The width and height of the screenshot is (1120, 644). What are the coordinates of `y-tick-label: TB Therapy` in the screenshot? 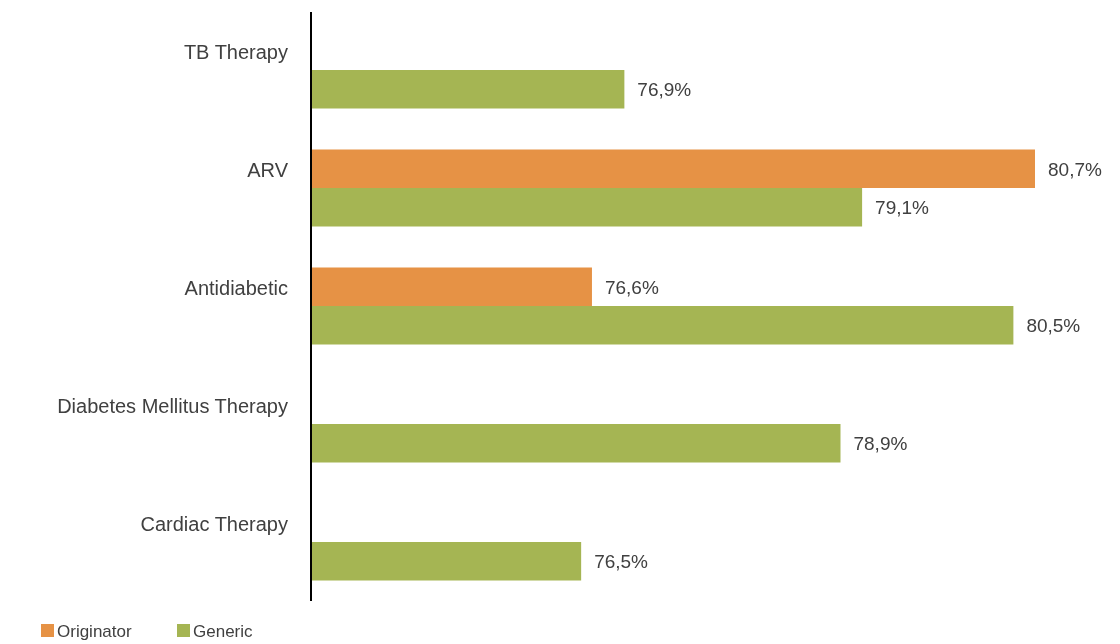 It's located at (235, 52).